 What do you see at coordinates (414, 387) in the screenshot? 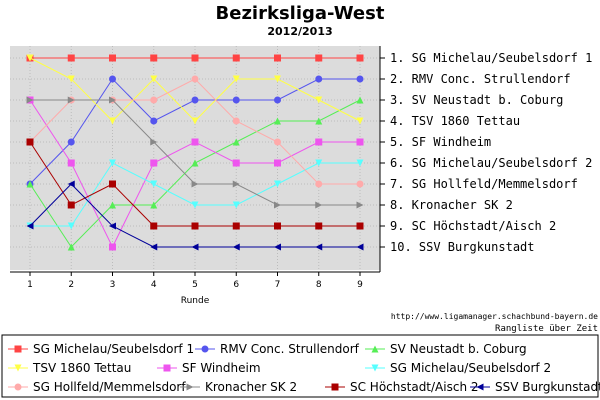
I see `legend-label: SC Höchstadt/Aisch 2` at bounding box center [414, 387].